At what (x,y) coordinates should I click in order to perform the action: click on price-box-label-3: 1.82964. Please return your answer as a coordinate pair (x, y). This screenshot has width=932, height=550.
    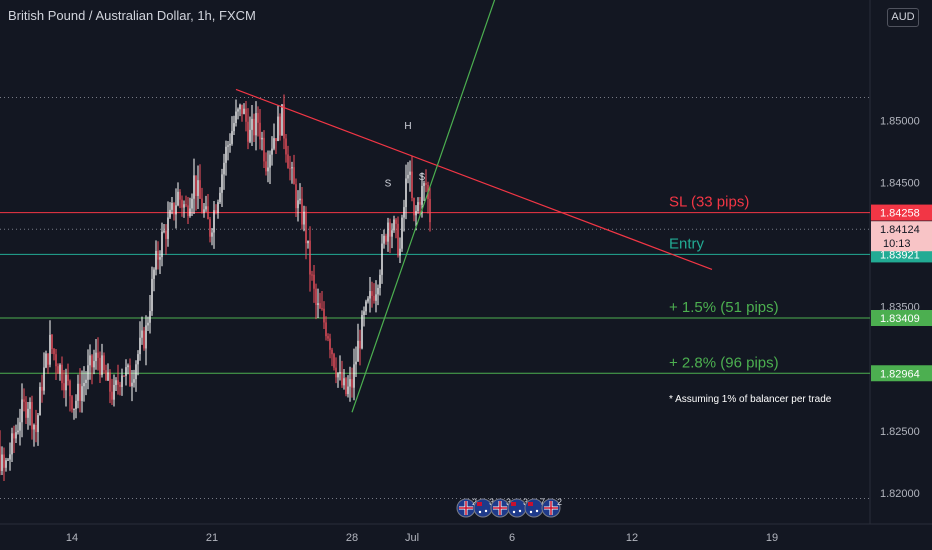
    Looking at the image, I should click on (900, 374).